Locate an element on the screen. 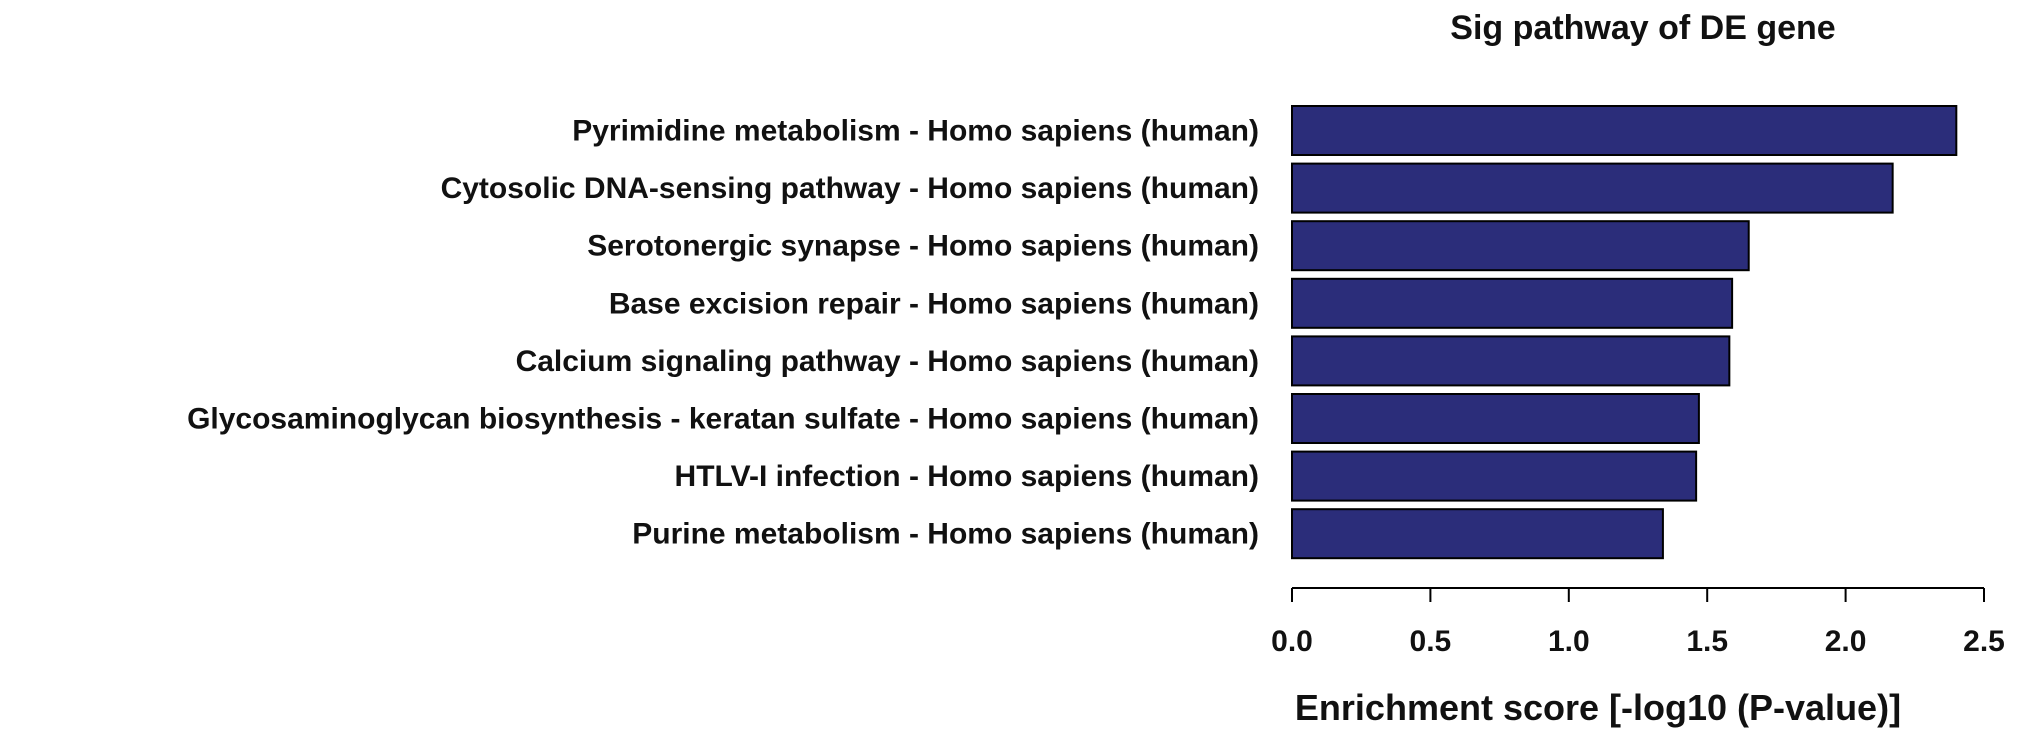 The image size is (2031, 738). x-axis-title: Enrichment score [-log10 (P-value)] is located at coordinates (1598, 707).